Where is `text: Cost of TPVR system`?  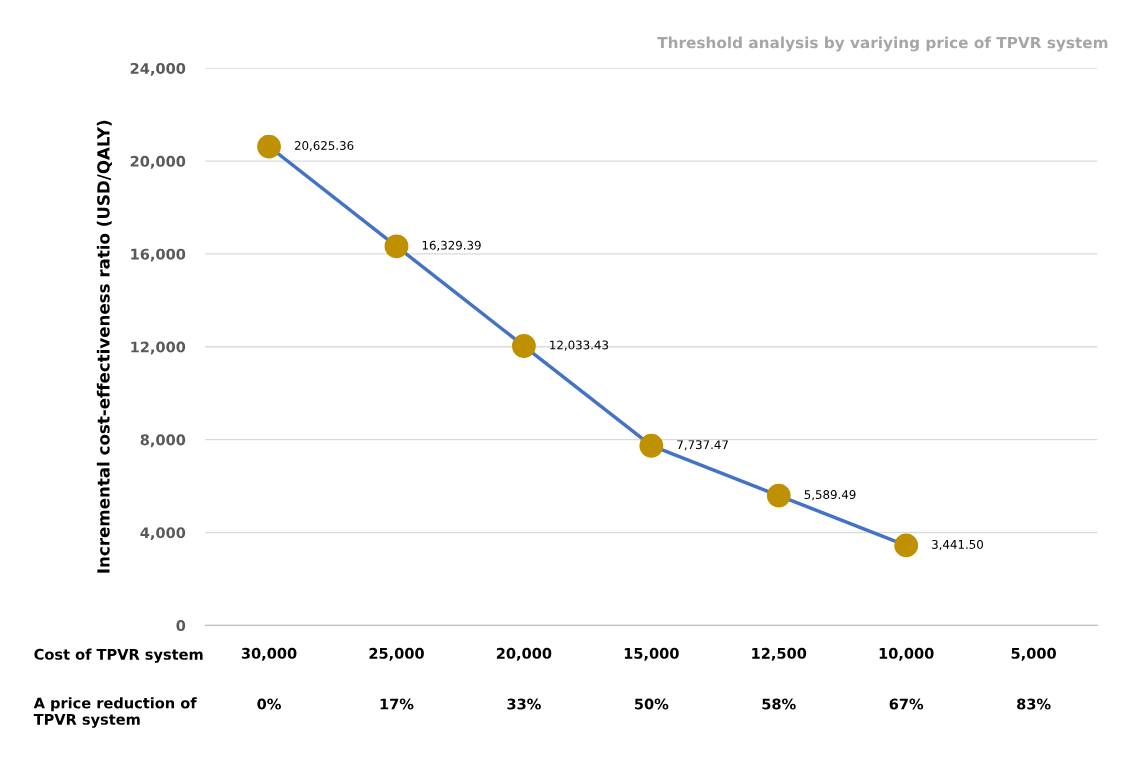 text: Cost of TPVR system is located at coordinates (118, 655).